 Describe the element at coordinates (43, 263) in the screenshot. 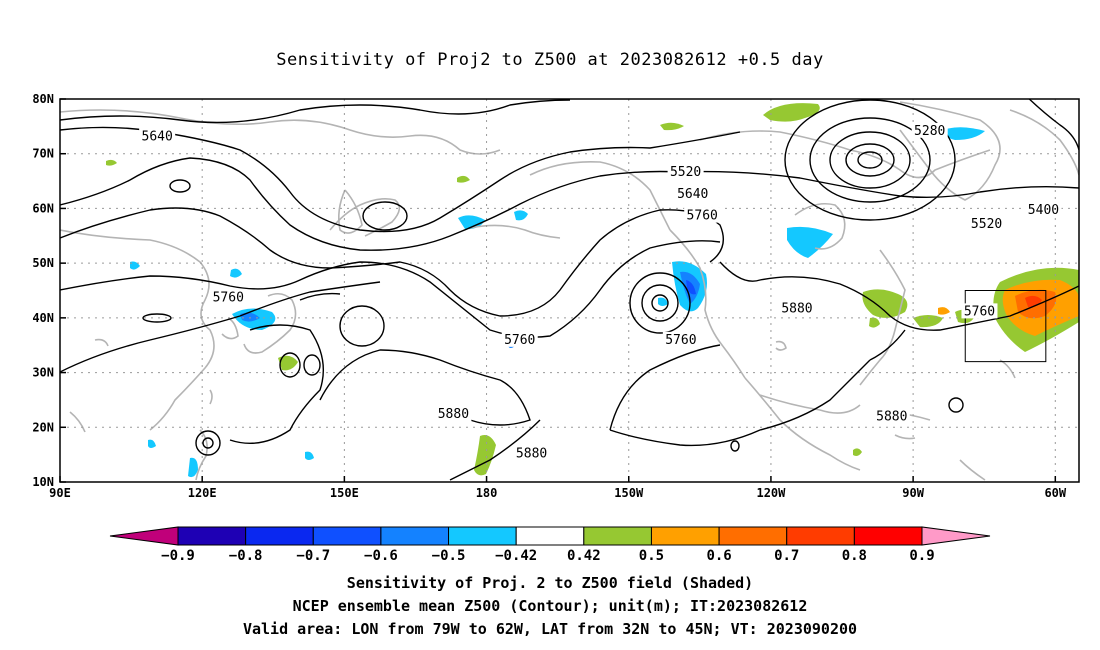

I see `lat-tick-label: 50N` at that location.